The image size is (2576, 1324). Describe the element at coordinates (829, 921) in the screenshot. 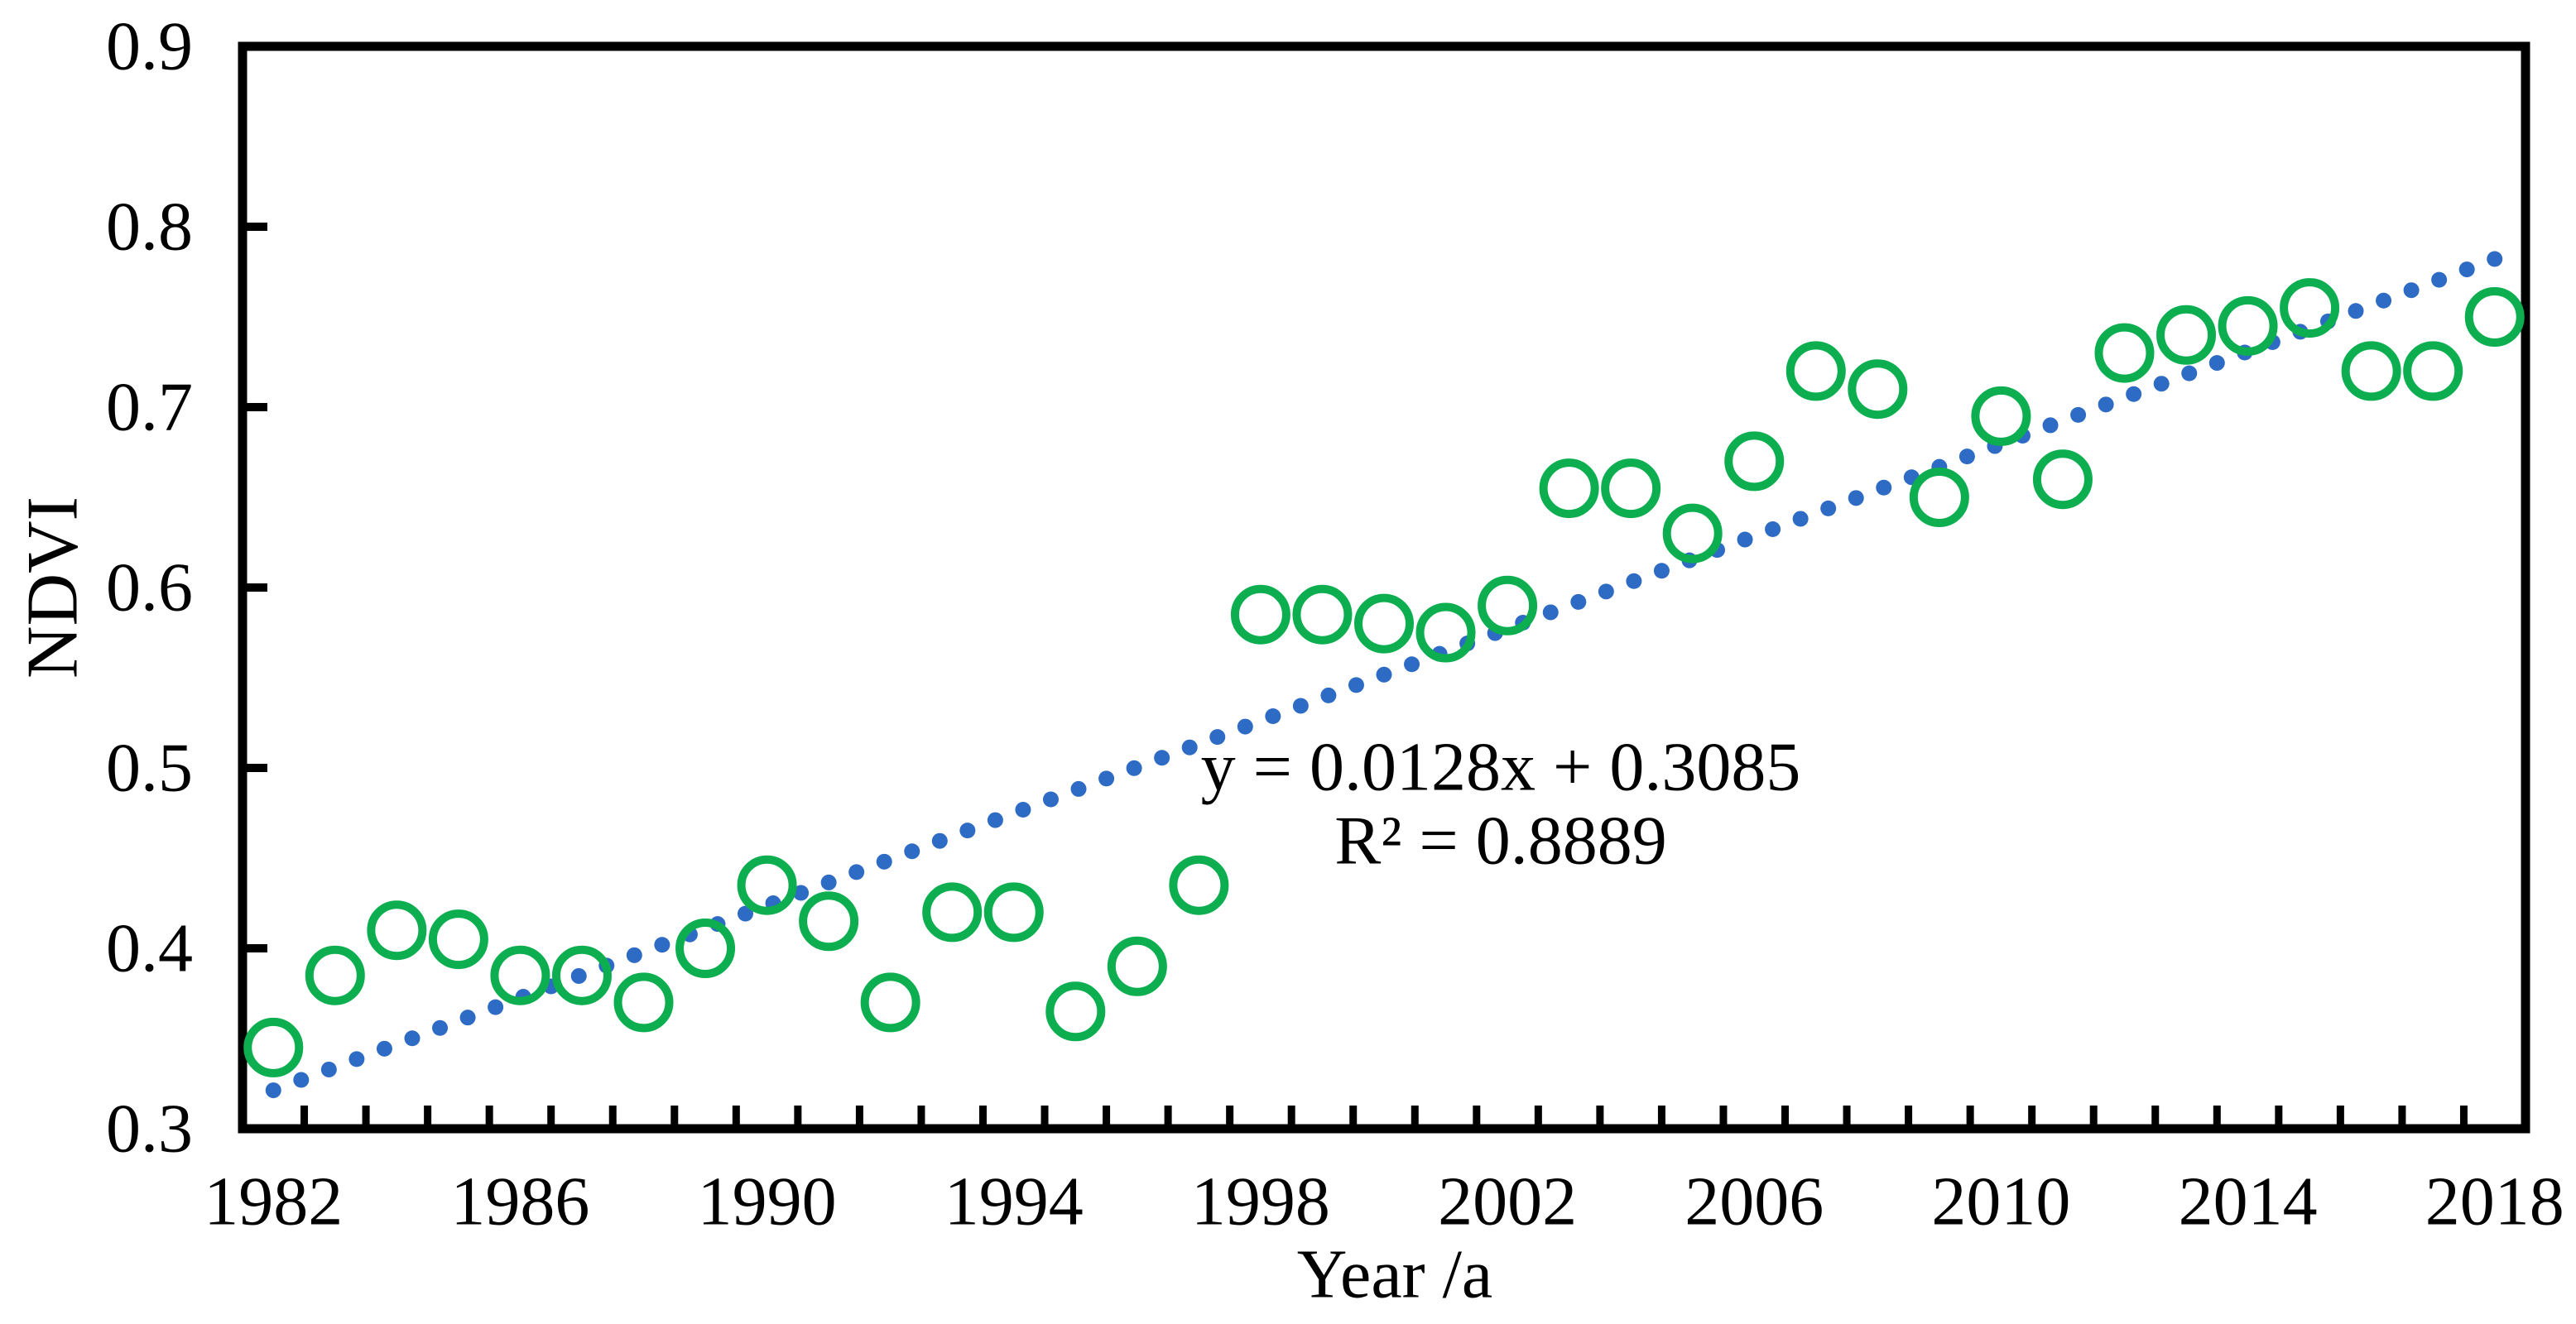

I see `data-point-1991` at that location.